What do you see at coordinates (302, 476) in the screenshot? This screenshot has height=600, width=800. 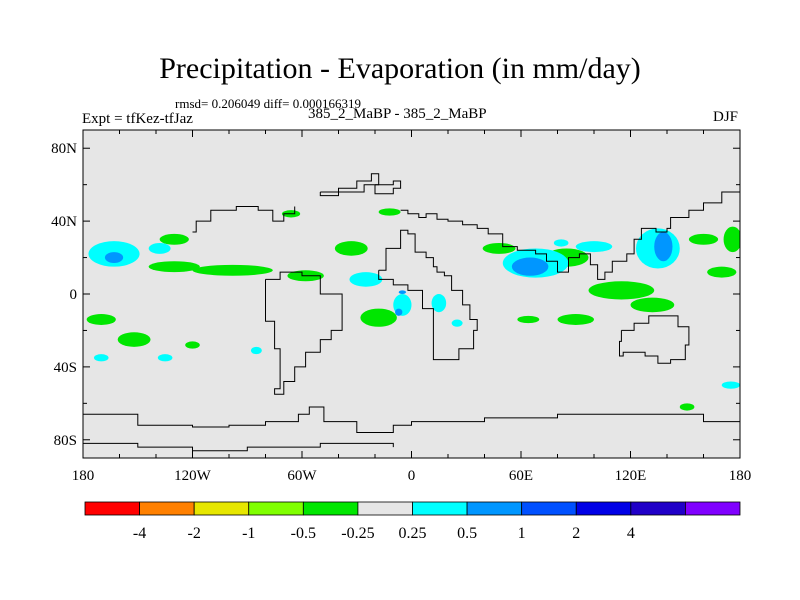 I see `x-tick-label: 60W` at bounding box center [302, 476].